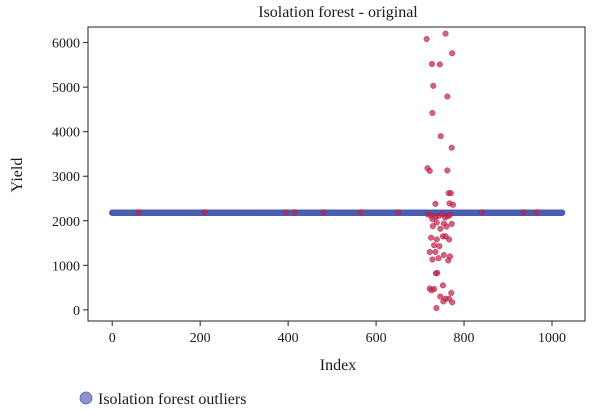 This screenshot has height=411, width=600. What do you see at coordinates (464, 338) in the screenshot?
I see `x-tick-label: 800` at bounding box center [464, 338].